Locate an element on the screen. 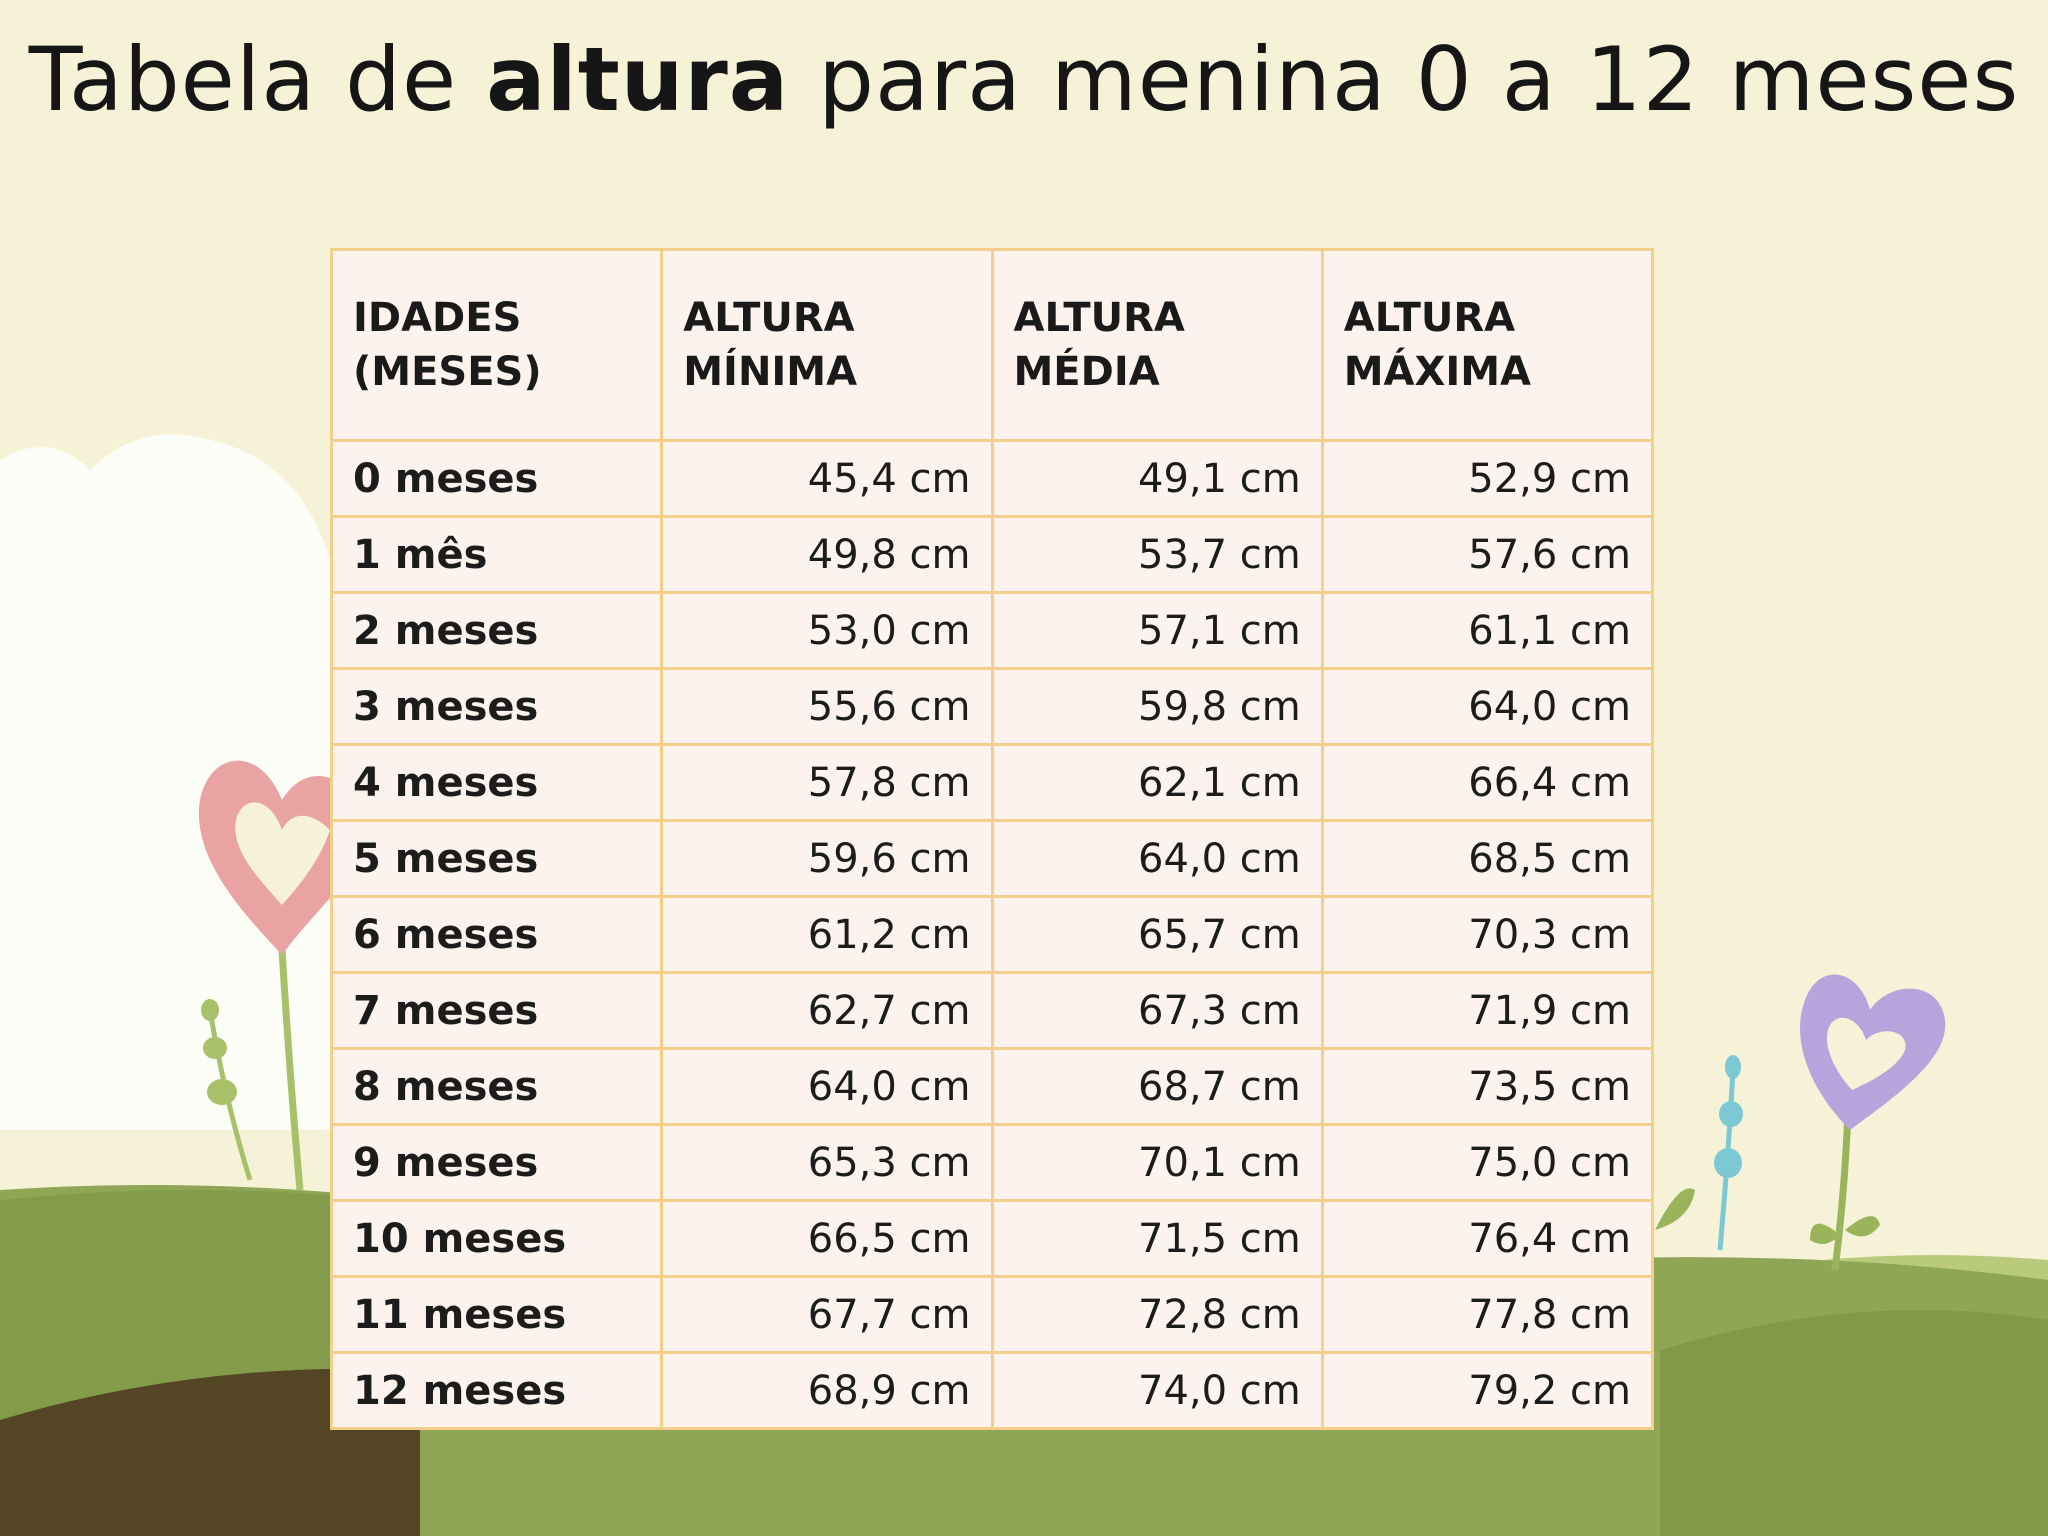 Image resolution: width=2048 pixels, height=1536 pixels. cell-min: 64,0 cm is located at coordinates (827, 1086).